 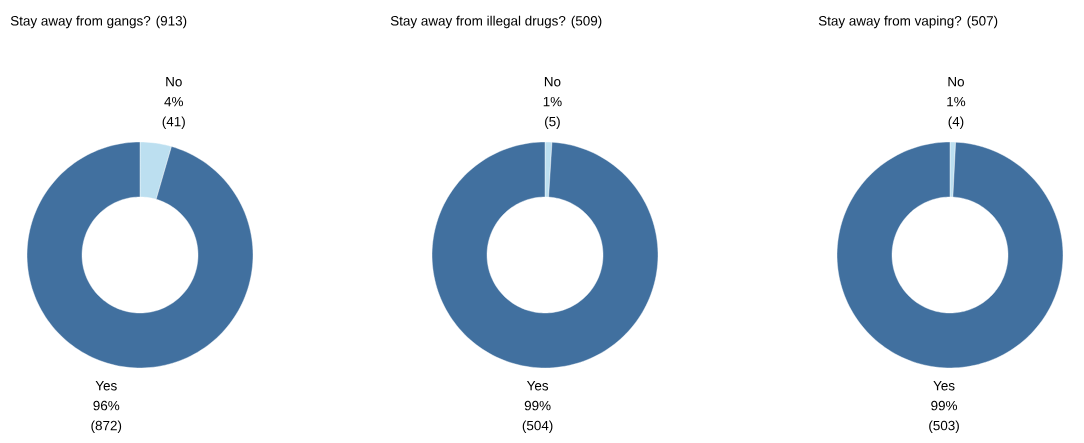 I want to click on chart-title: Stay away from gangs? (913), so click(x=98, y=22).